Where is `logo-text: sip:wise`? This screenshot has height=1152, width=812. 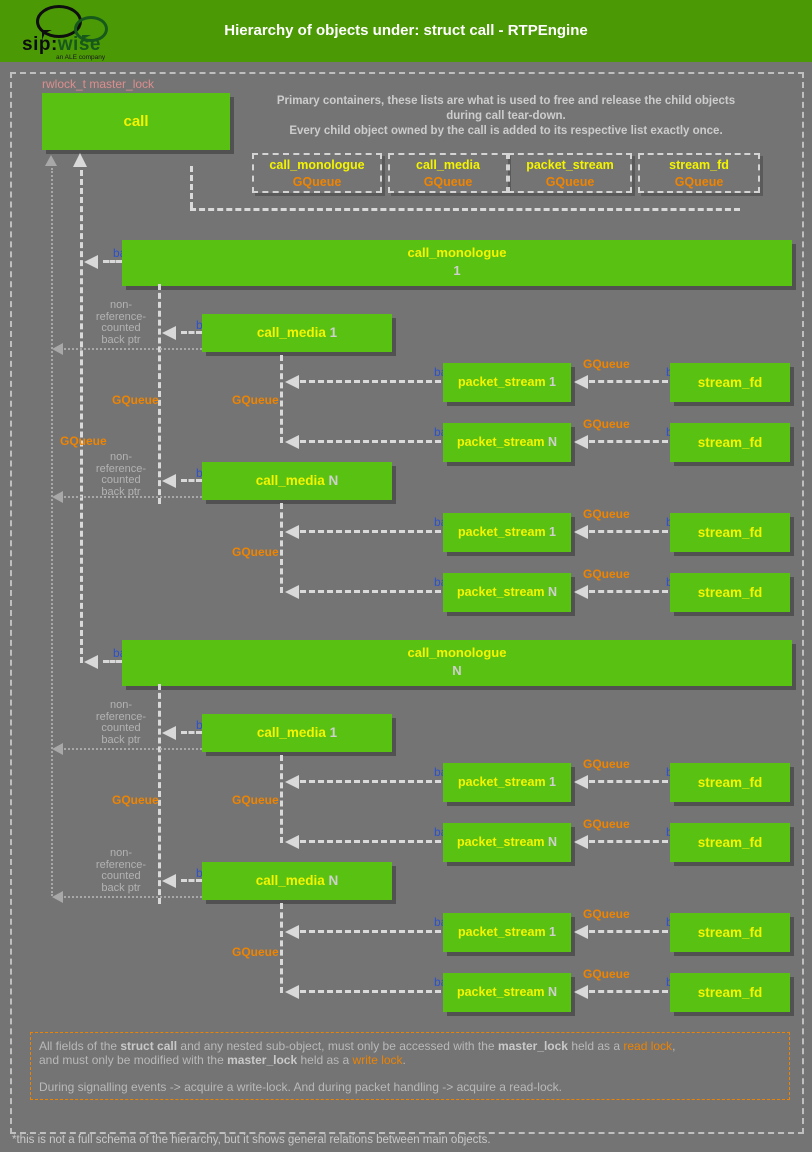
logo-text: sip:wise is located at coordinates (61, 45).